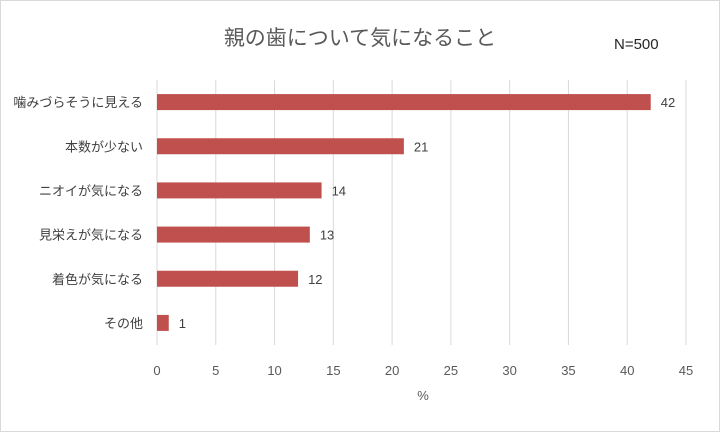 This screenshot has height=432, width=720. I want to click on data-label: 1, so click(182, 323).